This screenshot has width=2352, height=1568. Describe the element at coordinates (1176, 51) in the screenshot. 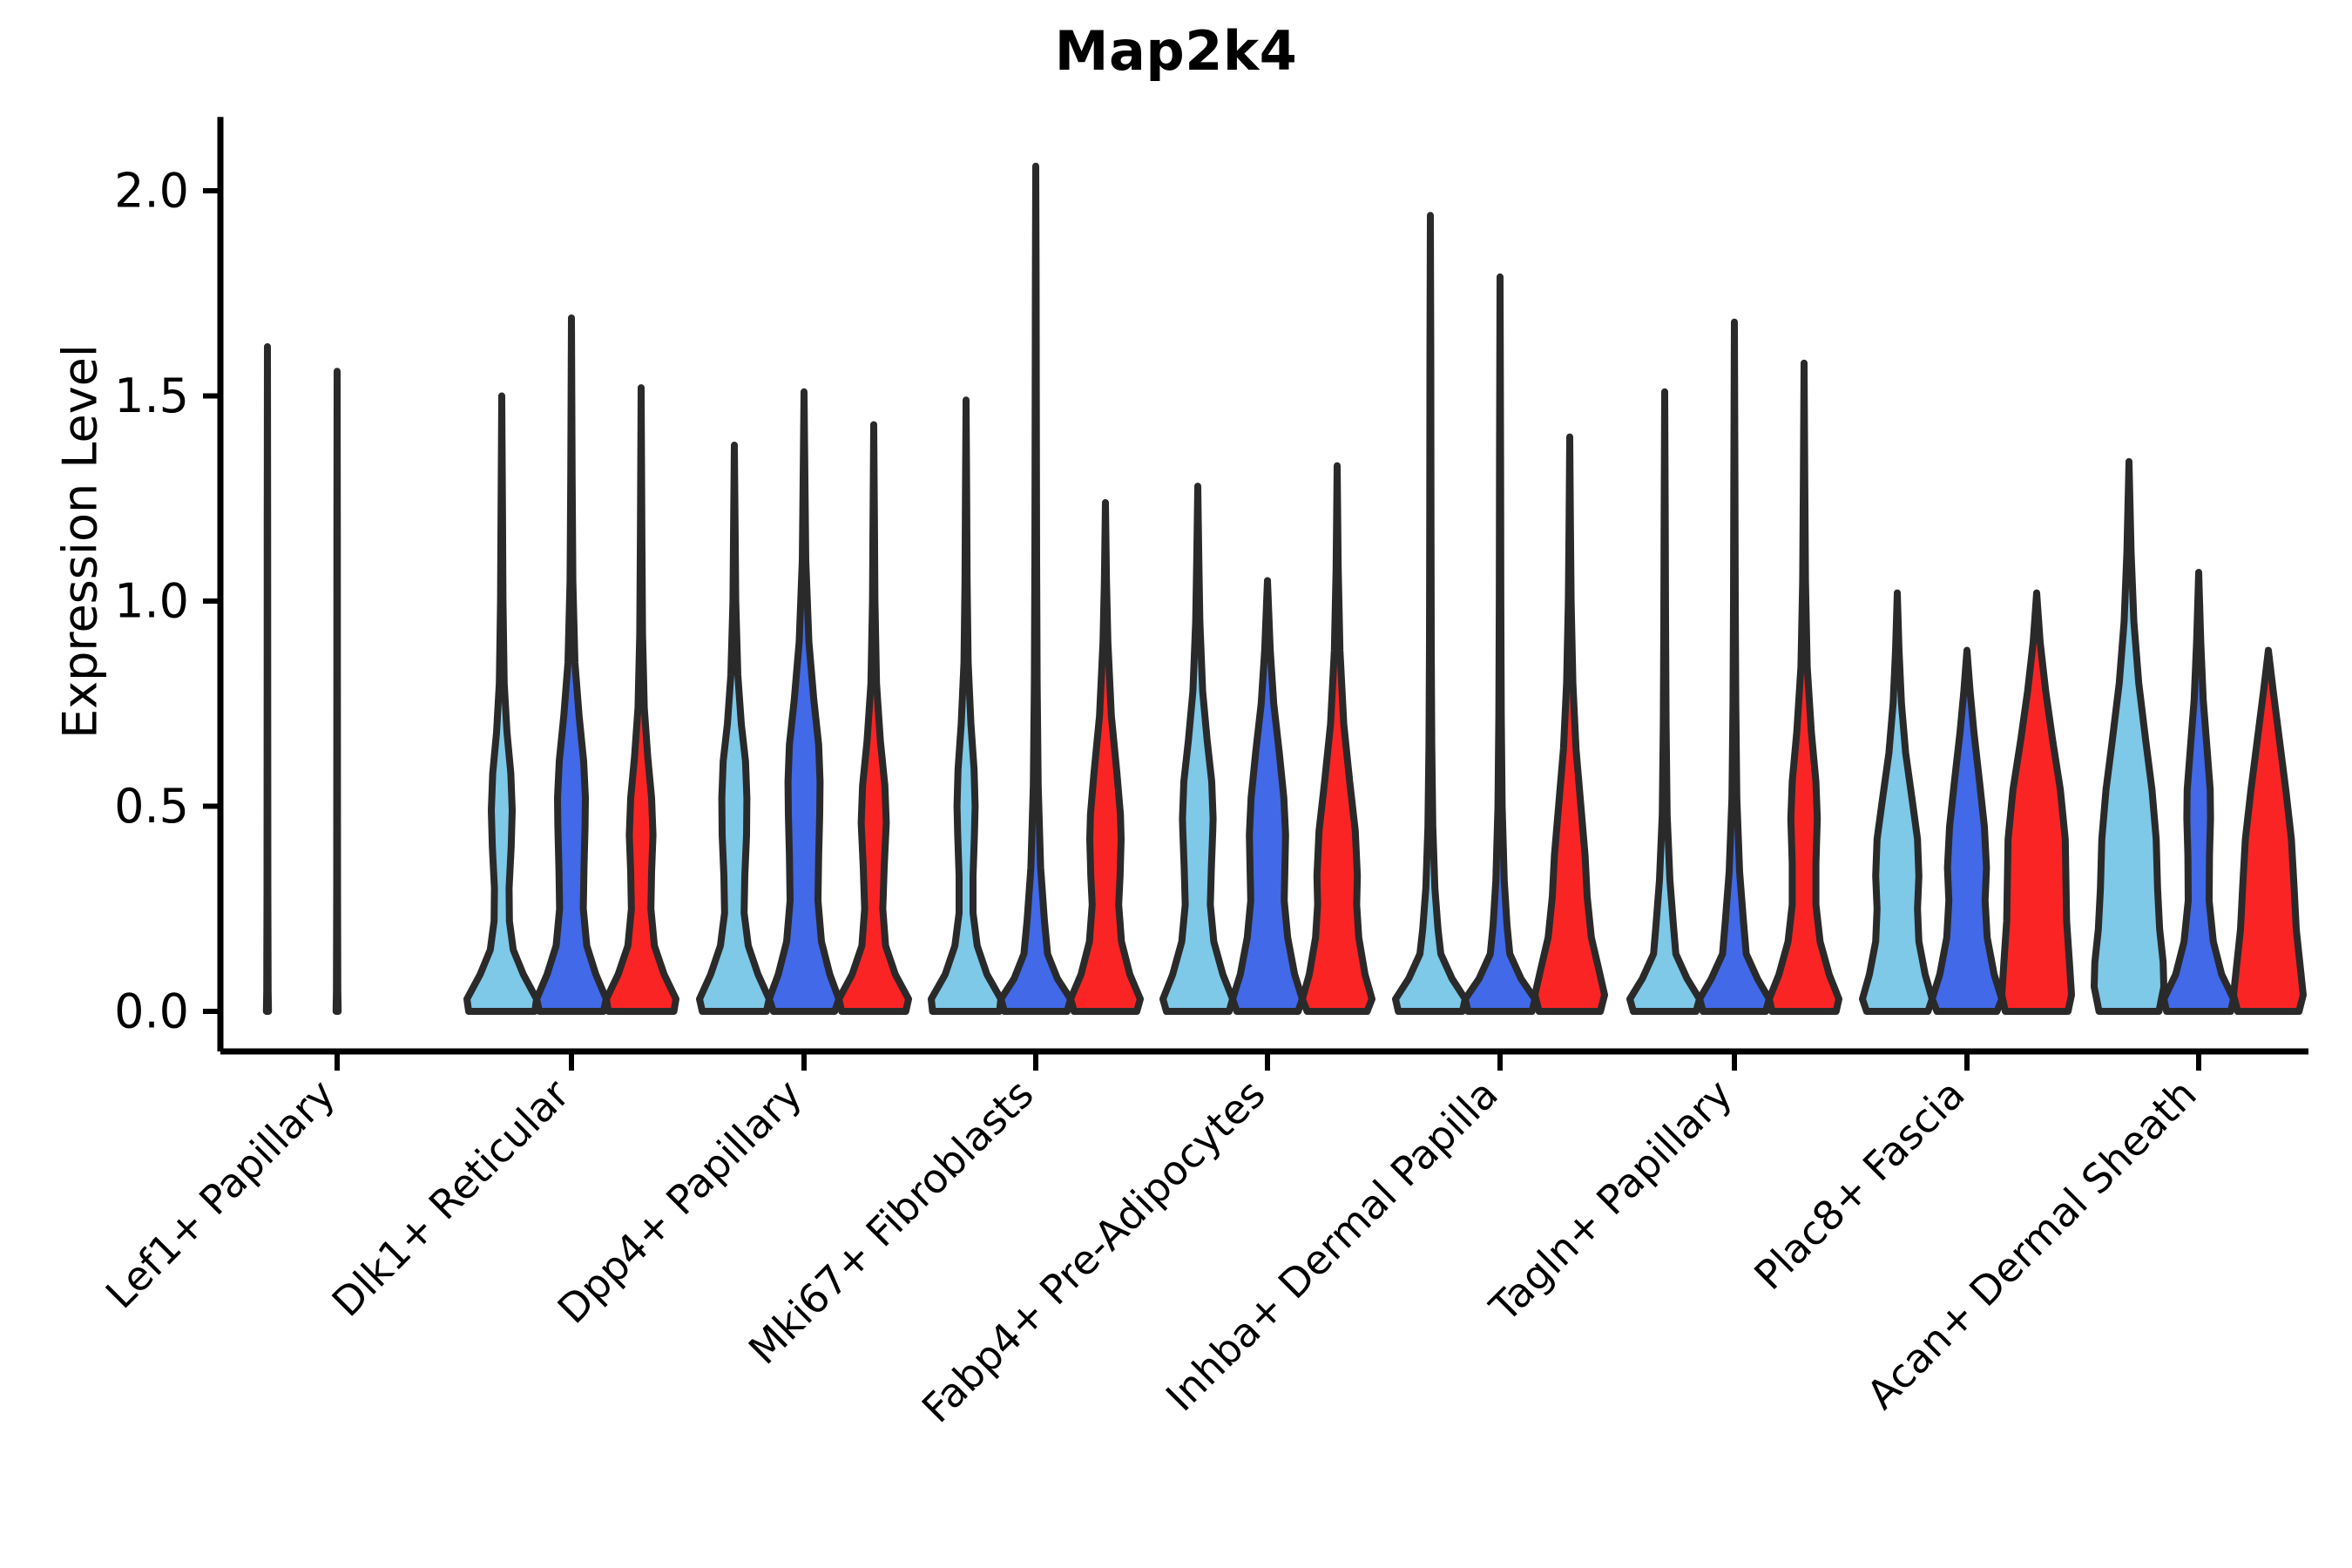

I see `page-title: Map2k4` at that location.